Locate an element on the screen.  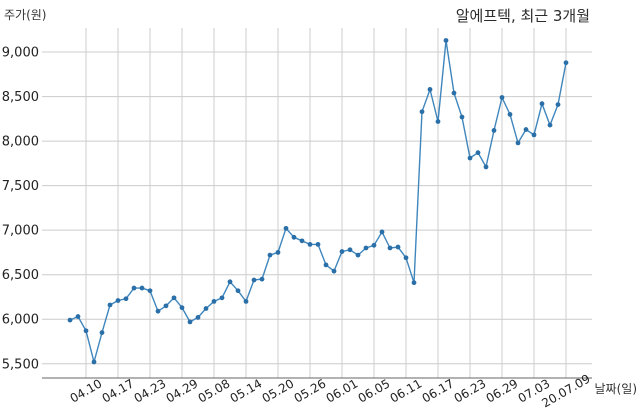
x-tick-label: 06.29 is located at coordinates (502, 390).